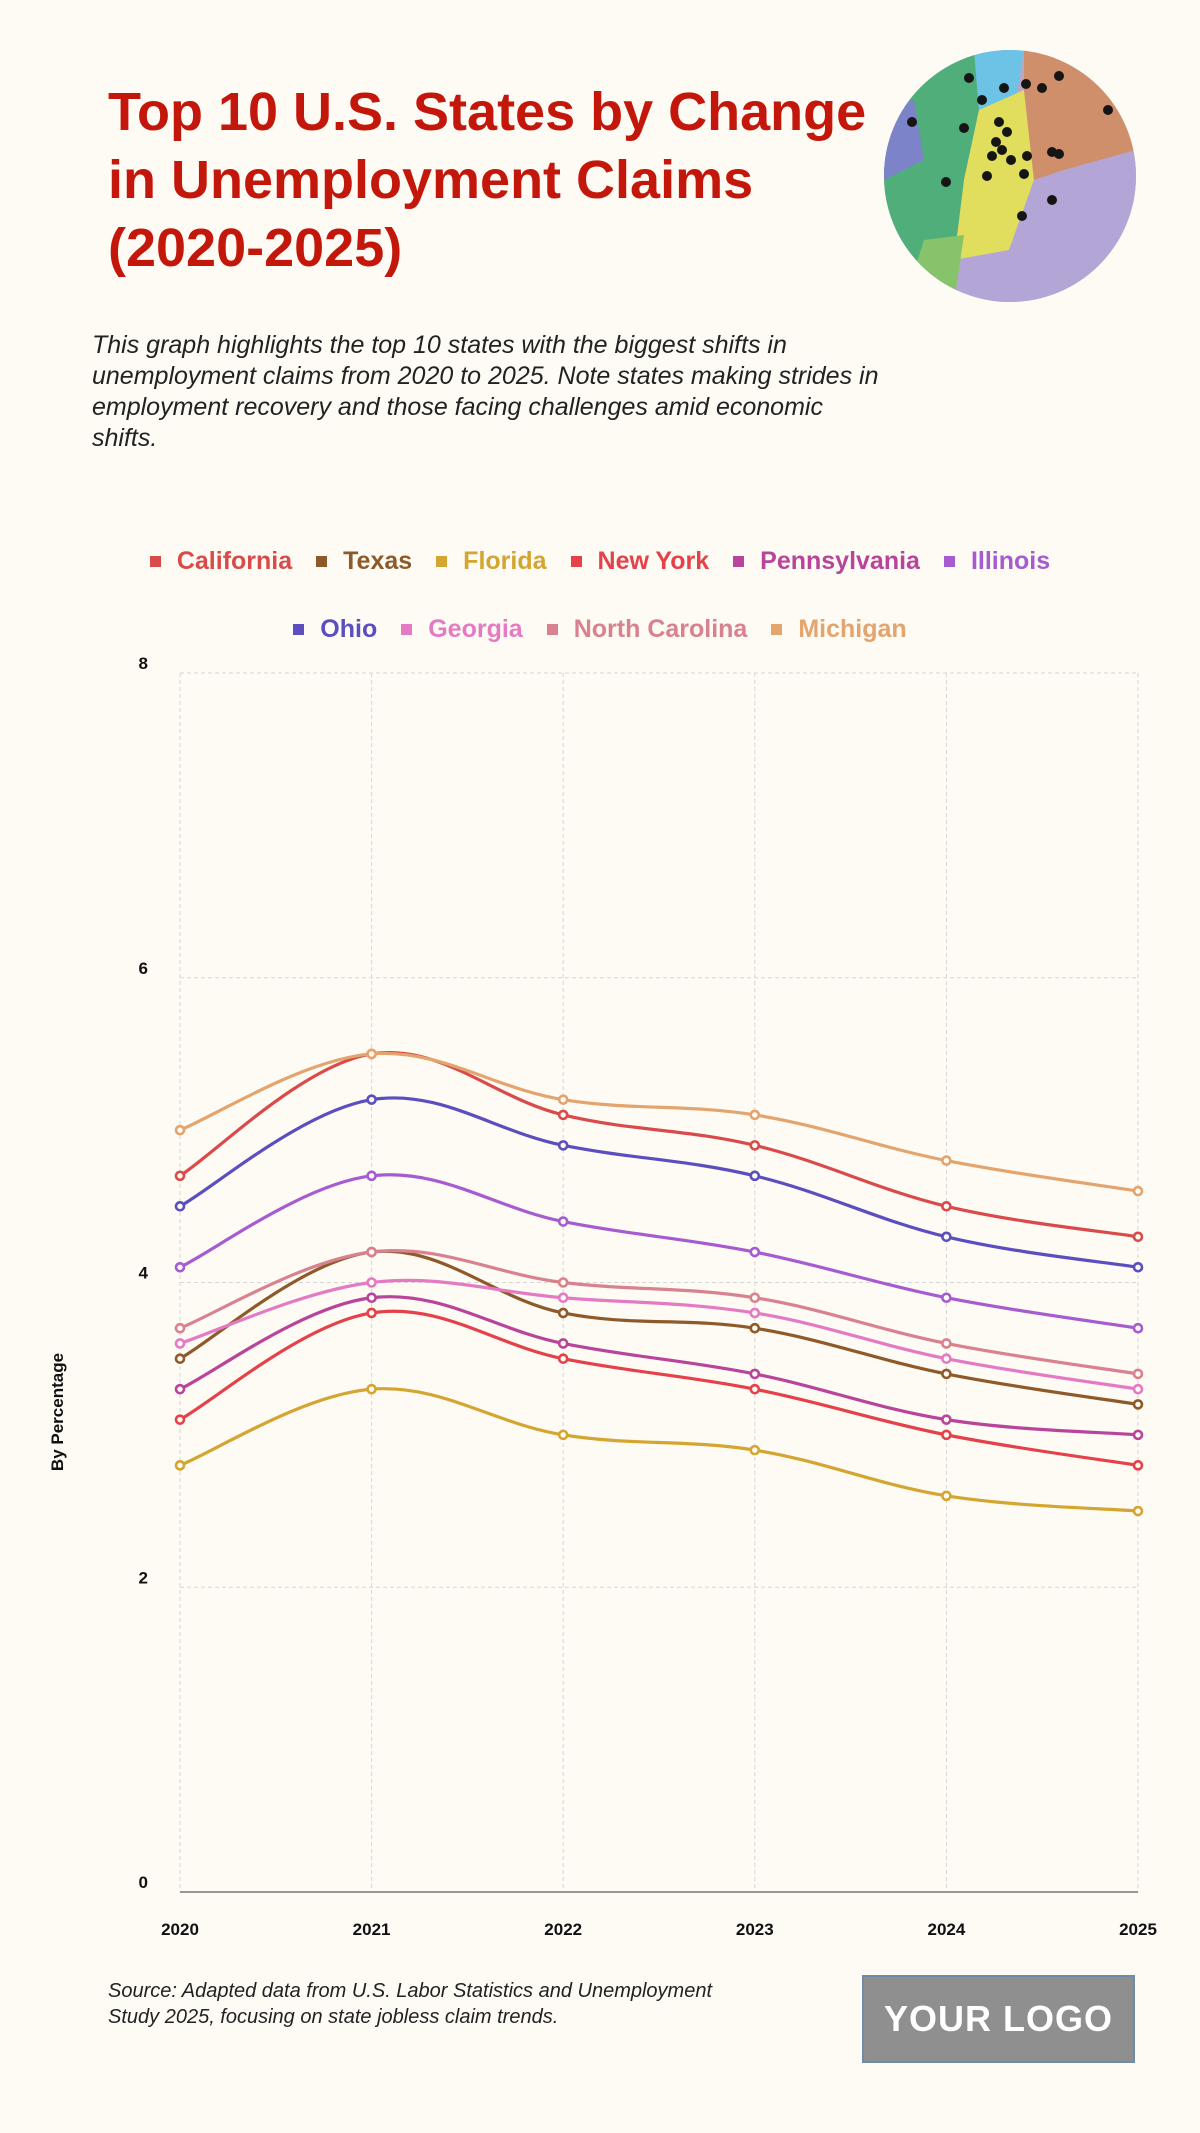 The height and width of the screenshot is (2133, 1200). I want to click on legend-label: New York, so click(653, 561).